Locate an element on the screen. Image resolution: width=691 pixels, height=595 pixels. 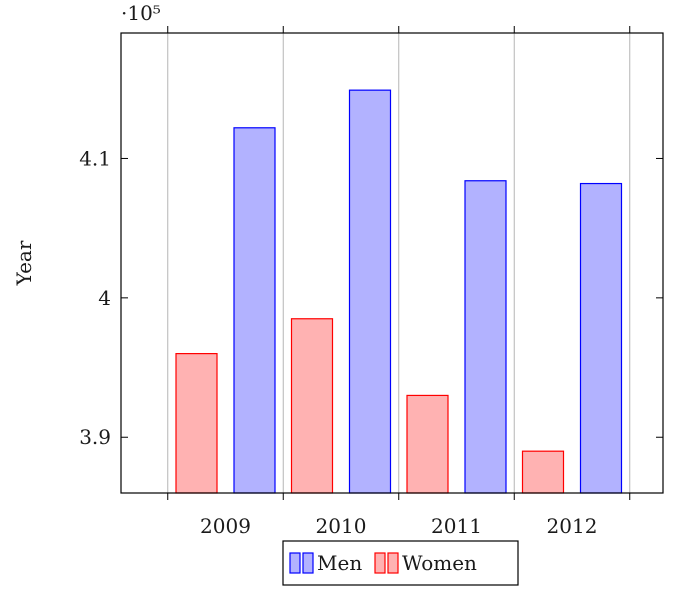
legend-label: Men is located at coordinates (339, 563).